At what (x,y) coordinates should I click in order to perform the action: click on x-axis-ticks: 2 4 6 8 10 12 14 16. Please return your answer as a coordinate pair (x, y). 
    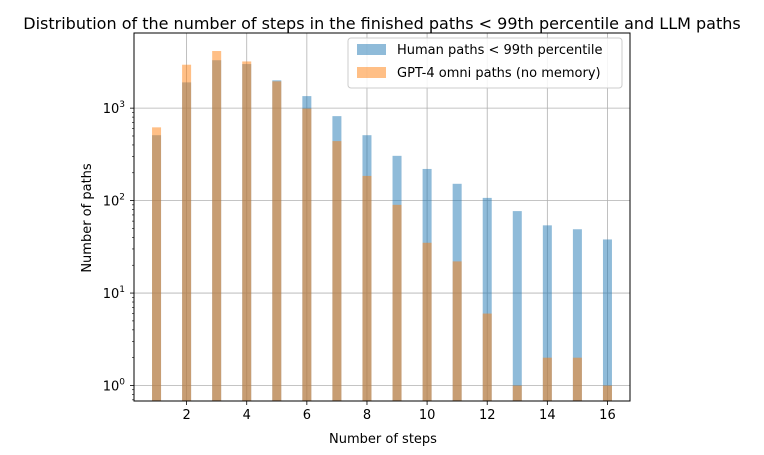
    Looking at the image, I should click on (399, 412).